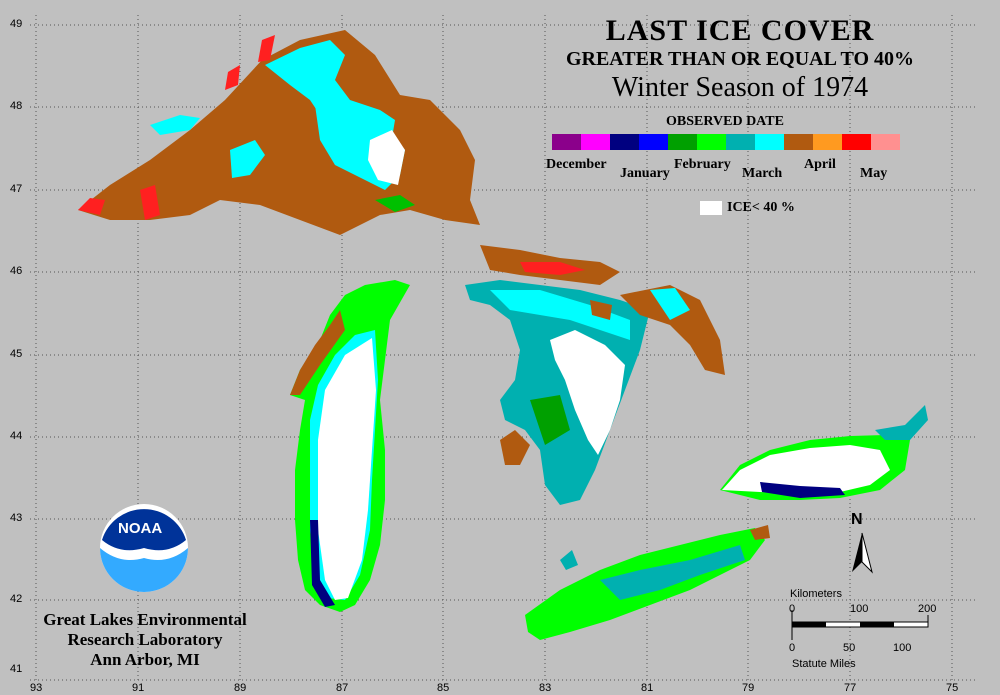 The width and height of the screenshot is (1000, 695). I want to click on lat-label: 42, so click(16, 599).